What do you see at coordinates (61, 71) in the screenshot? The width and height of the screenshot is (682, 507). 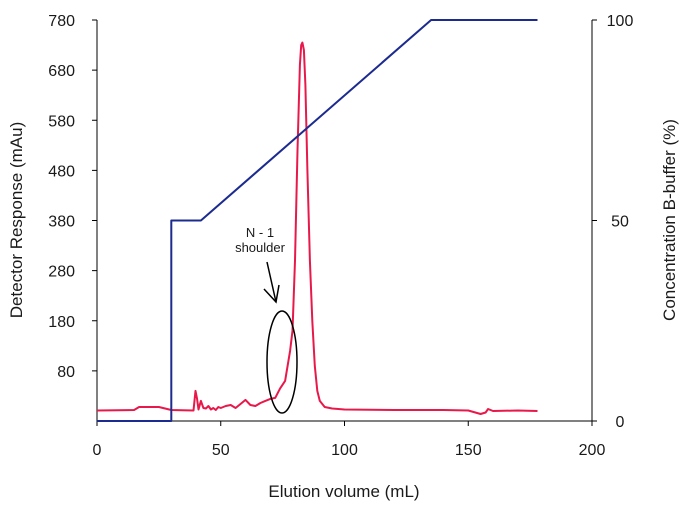 I see `y-left-tick-label: 680` at bounding box center [61, 71].